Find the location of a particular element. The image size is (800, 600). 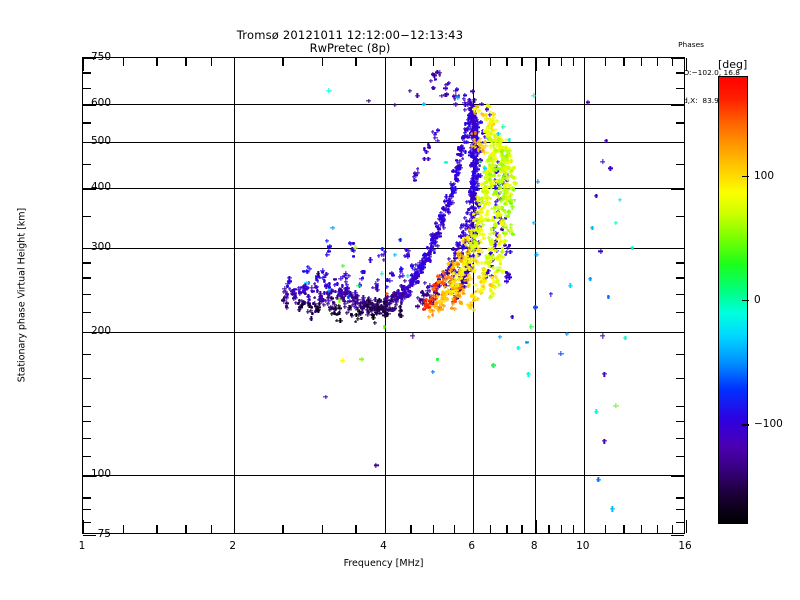

y-axis-title: Stationary phase Virtual Height [km] is located at coordinates (22, 295).